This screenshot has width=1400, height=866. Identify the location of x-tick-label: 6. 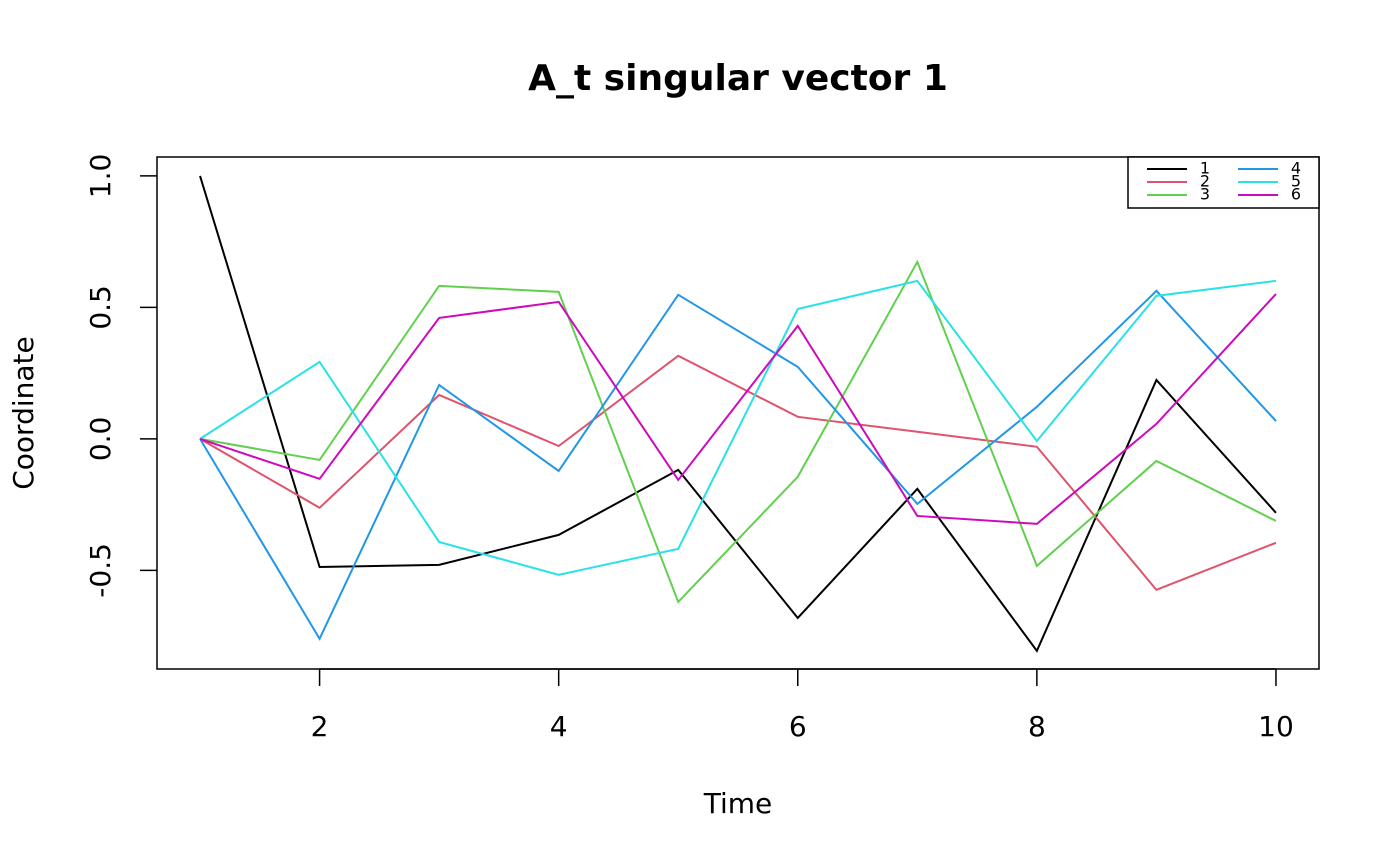
(798, 726).